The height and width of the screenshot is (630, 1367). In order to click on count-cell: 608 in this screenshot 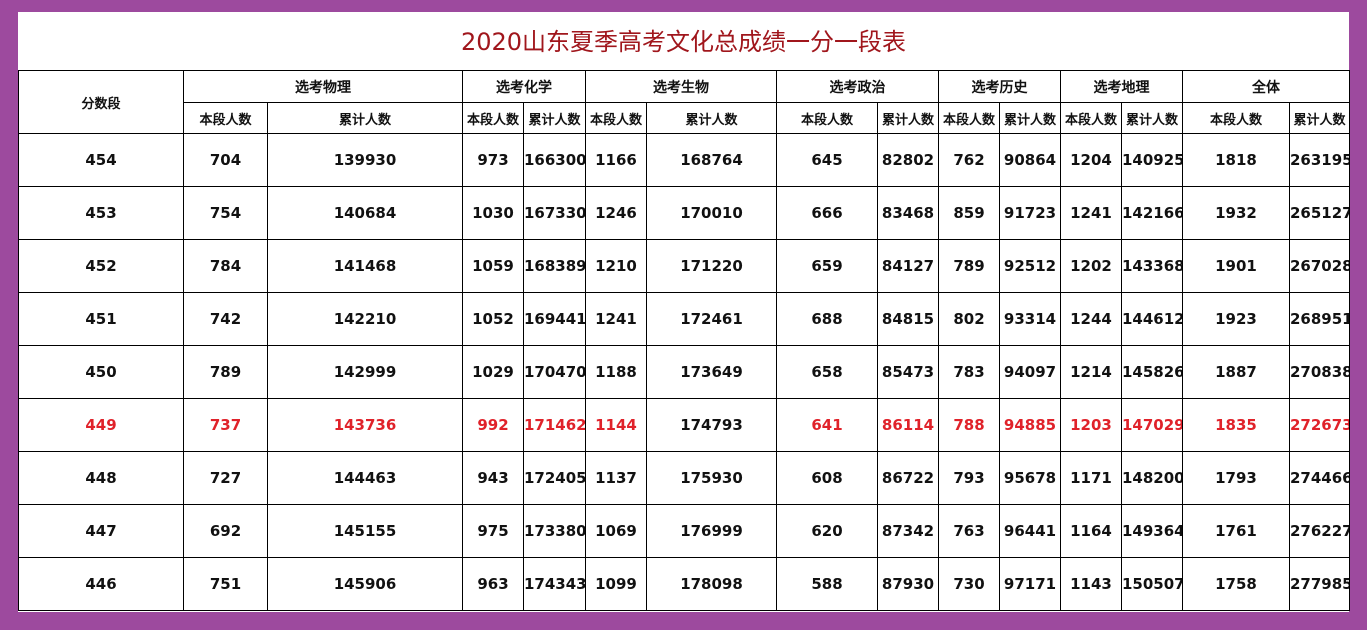, I will do `click(827, 478)`.